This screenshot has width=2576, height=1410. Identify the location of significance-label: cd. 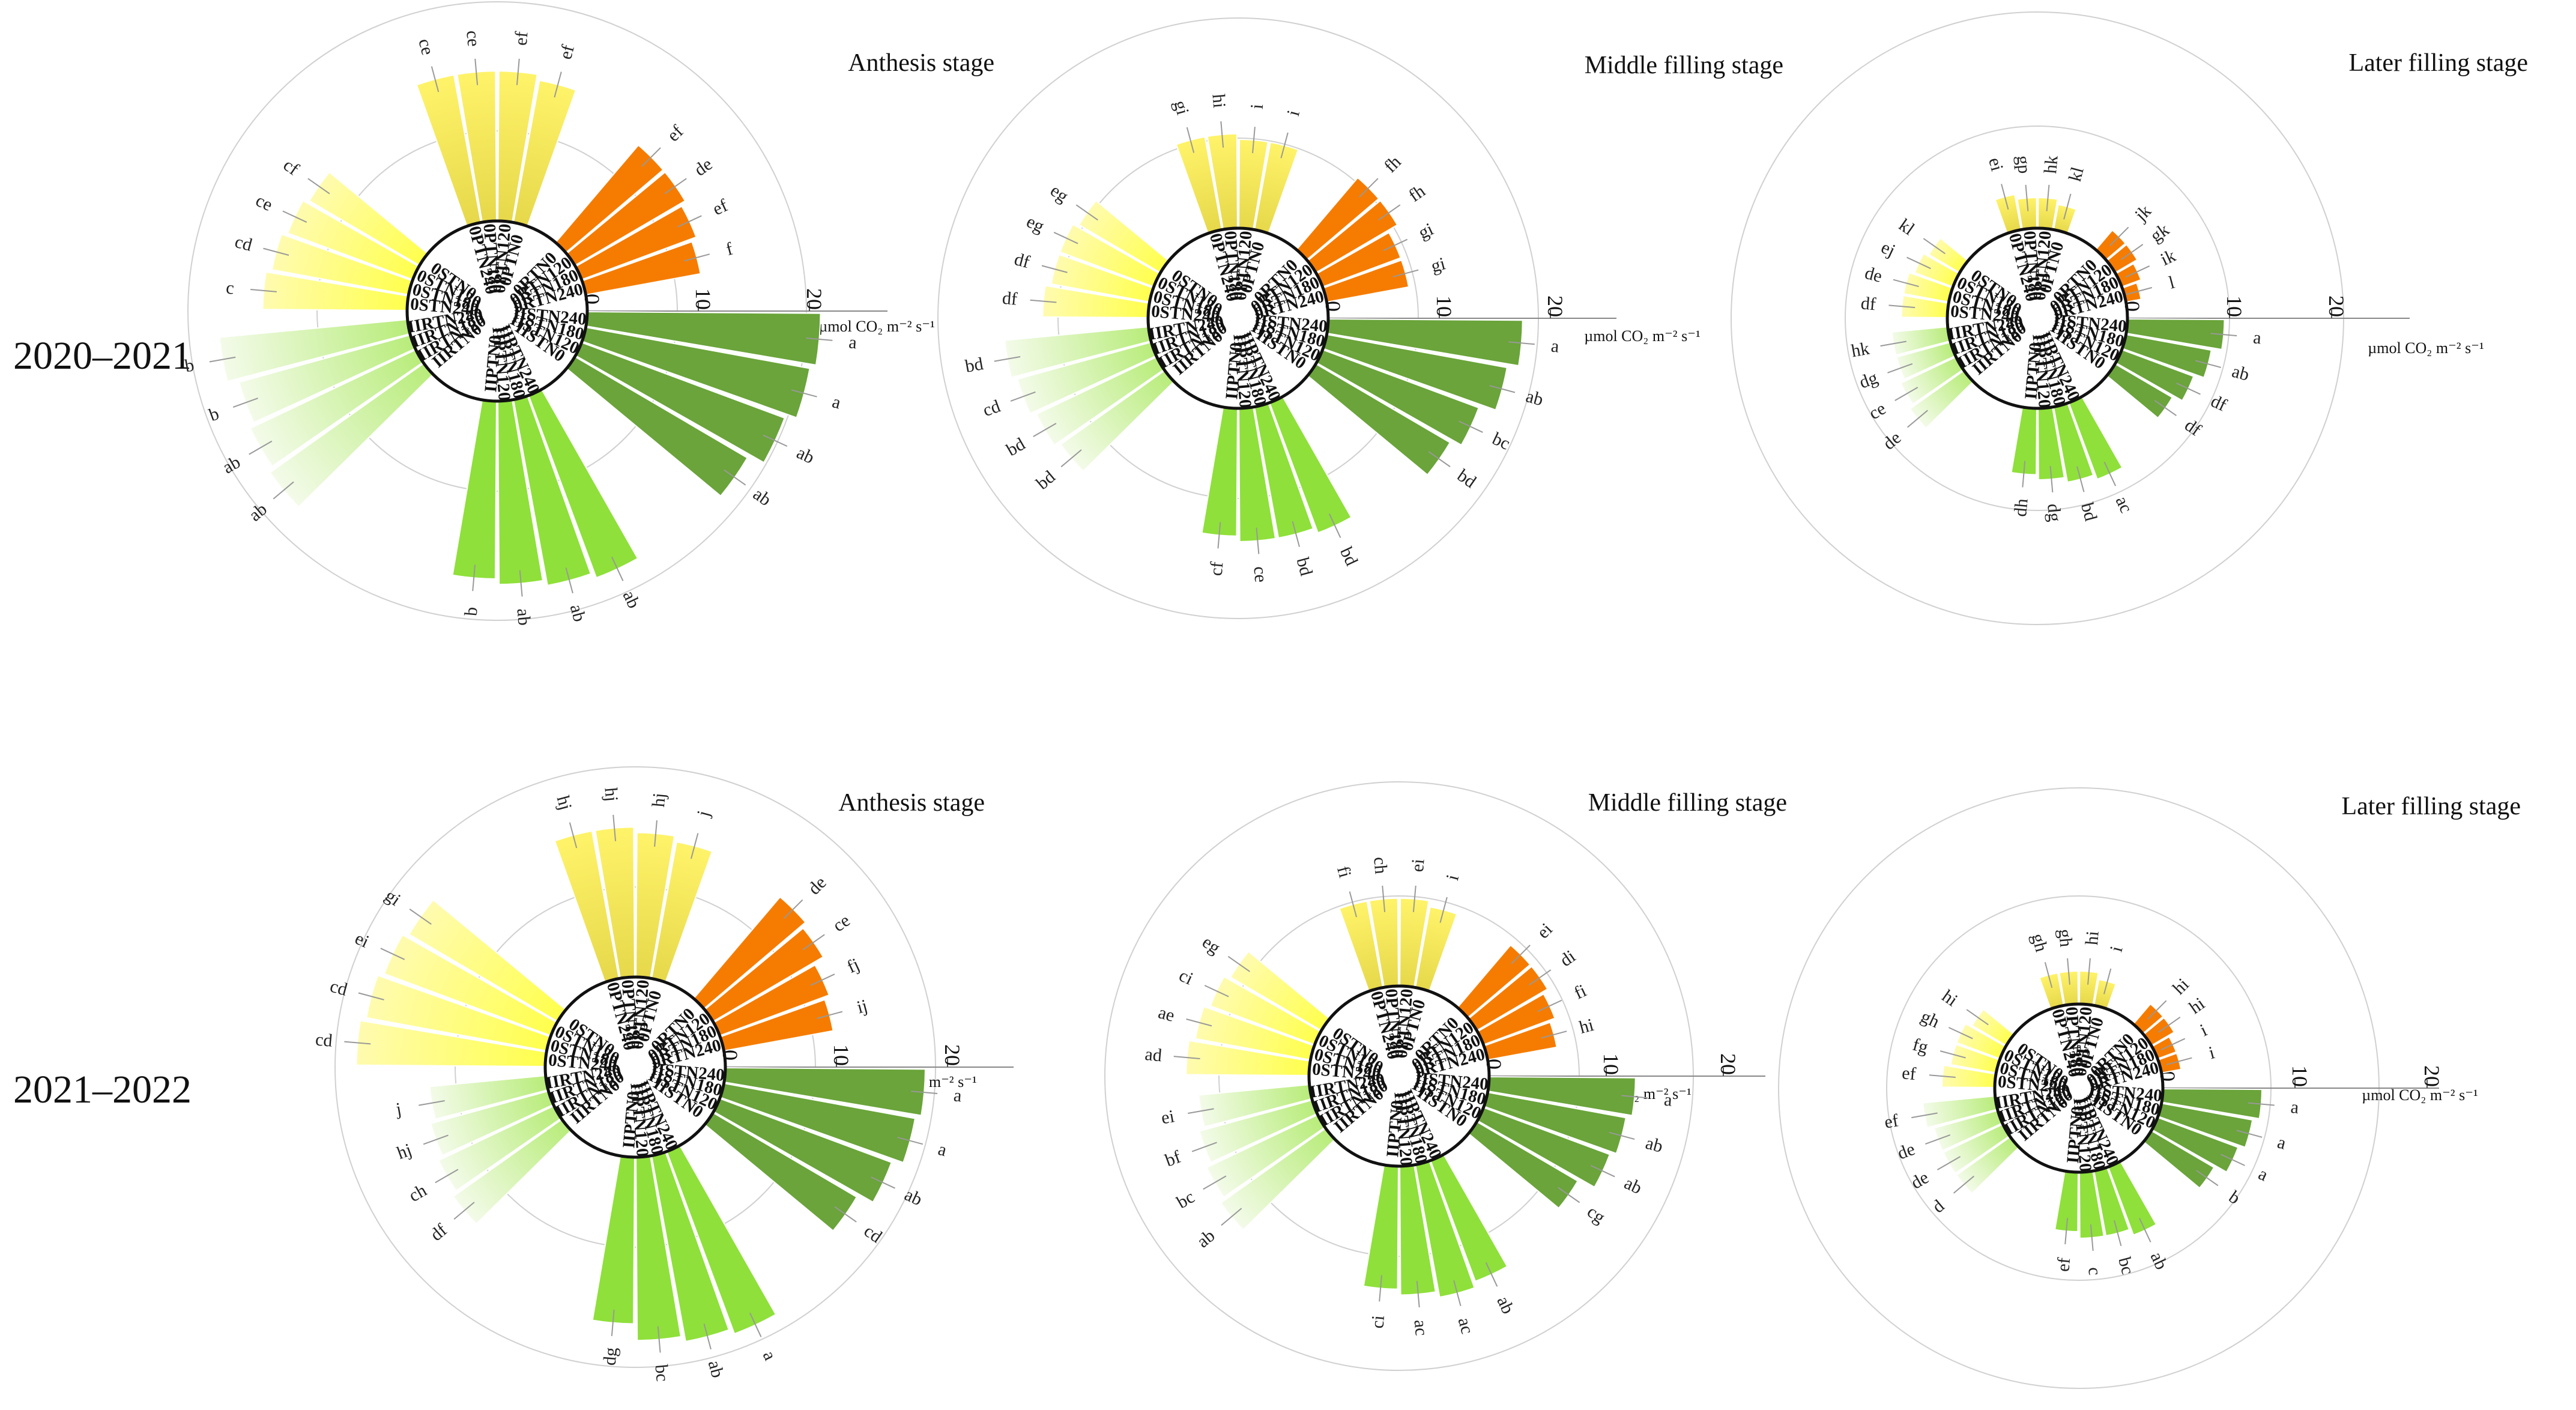
(338, 988).